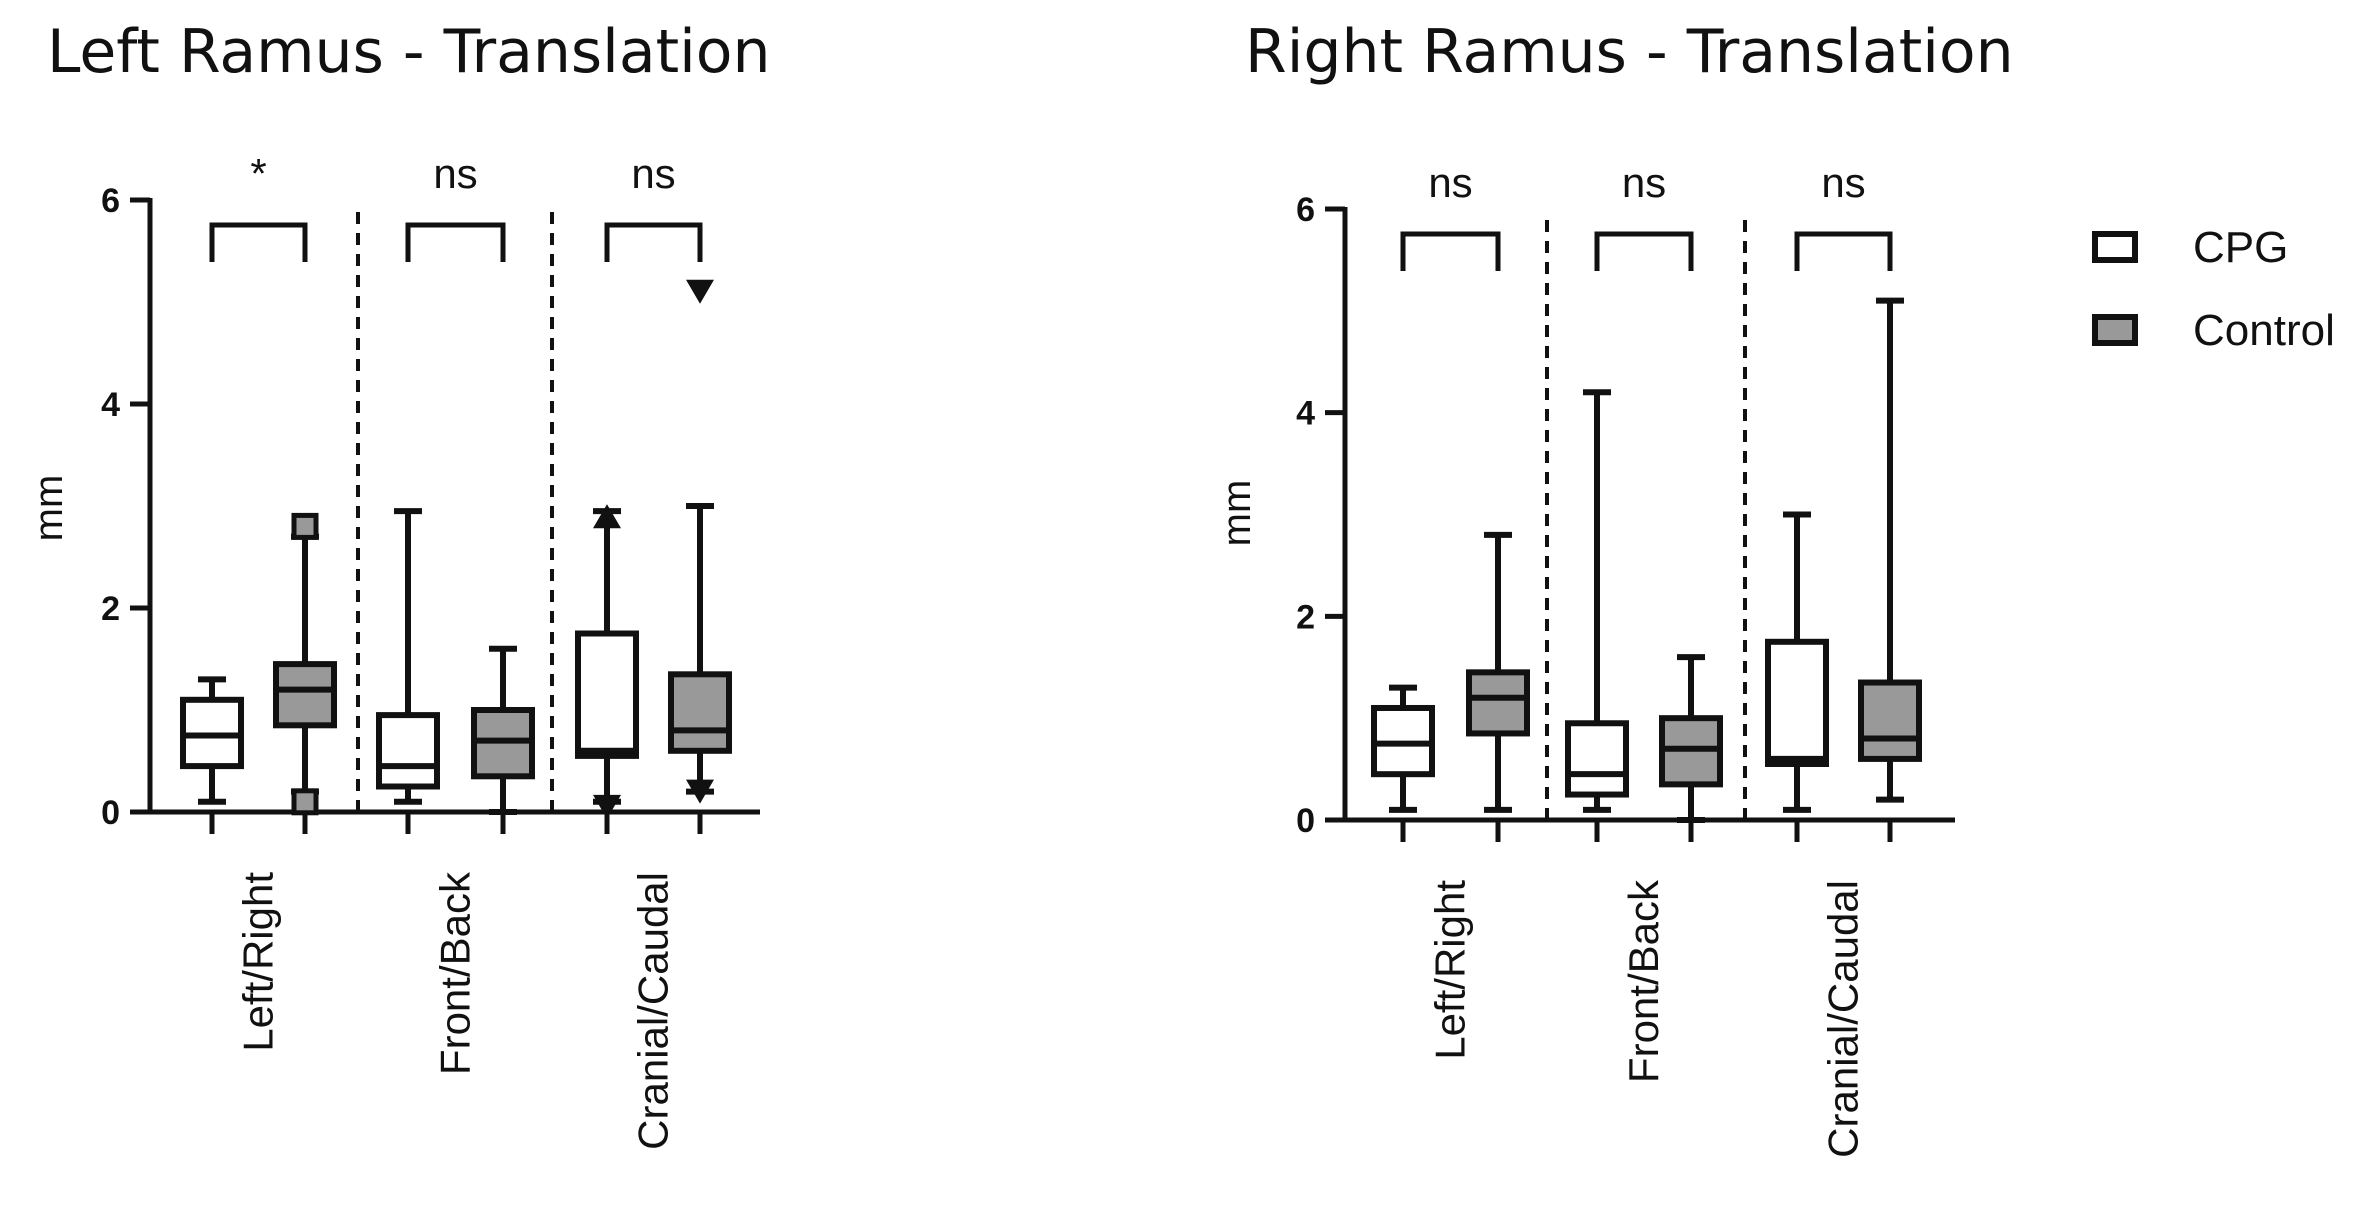 This screenshot has height=1220, width=2371. I want to click on legend-label-cpg: CPG, so click(2240, 247).